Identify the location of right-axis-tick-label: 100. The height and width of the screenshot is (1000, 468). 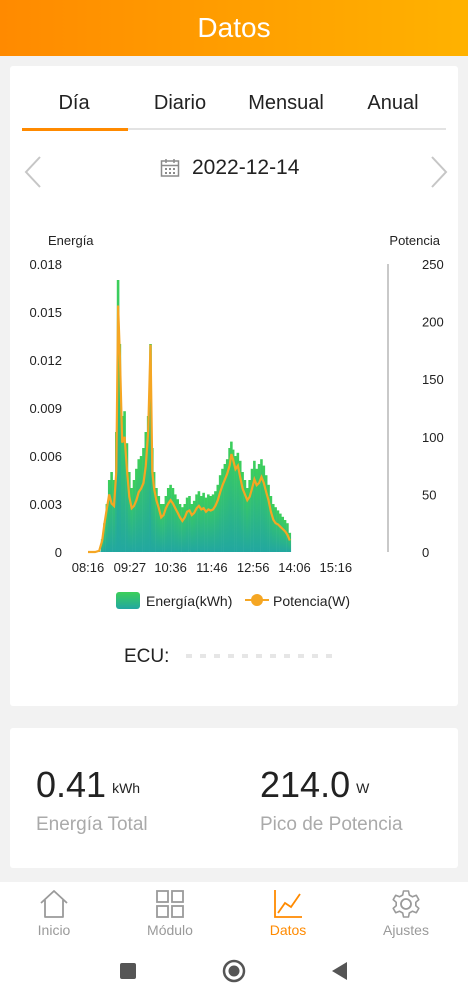
(433, 437).